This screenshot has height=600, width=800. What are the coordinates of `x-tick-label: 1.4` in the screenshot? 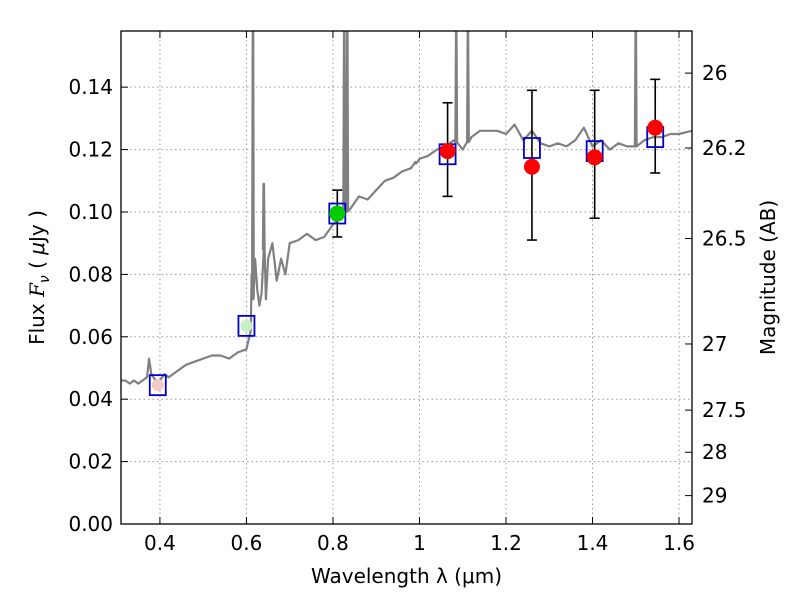 It's located at (593, 543).